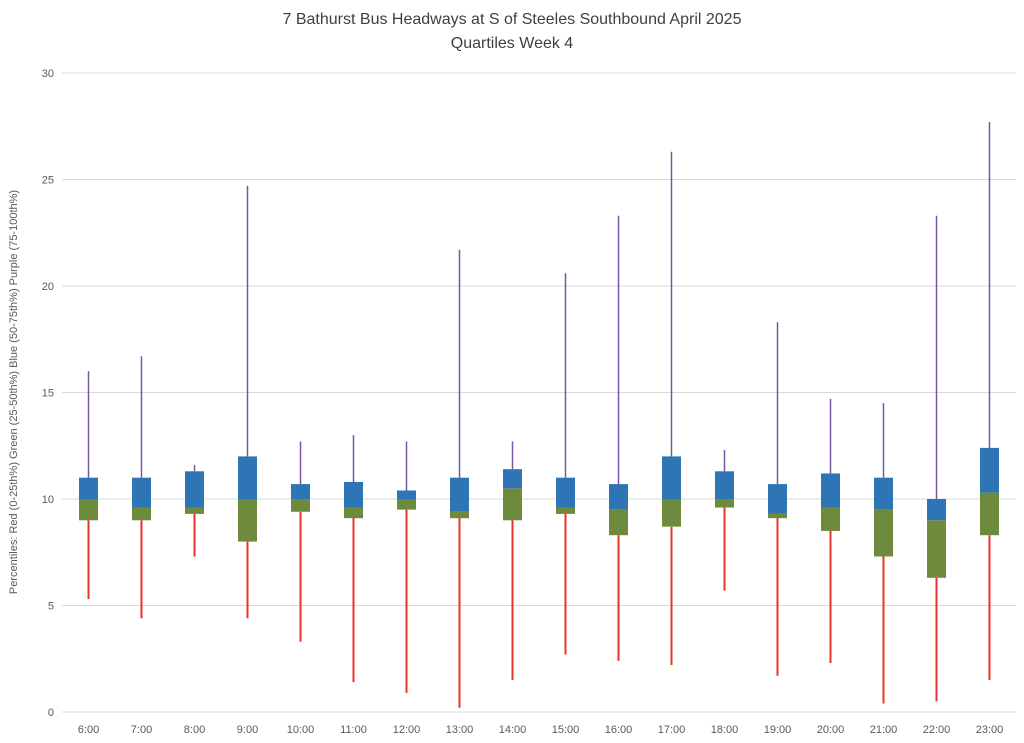 This screenshot has width=1024, height=743. What do you see at coordinates (48, 74) in the screenshot?
I see `y-tick-label: 30` at bounding box center [48, 74].